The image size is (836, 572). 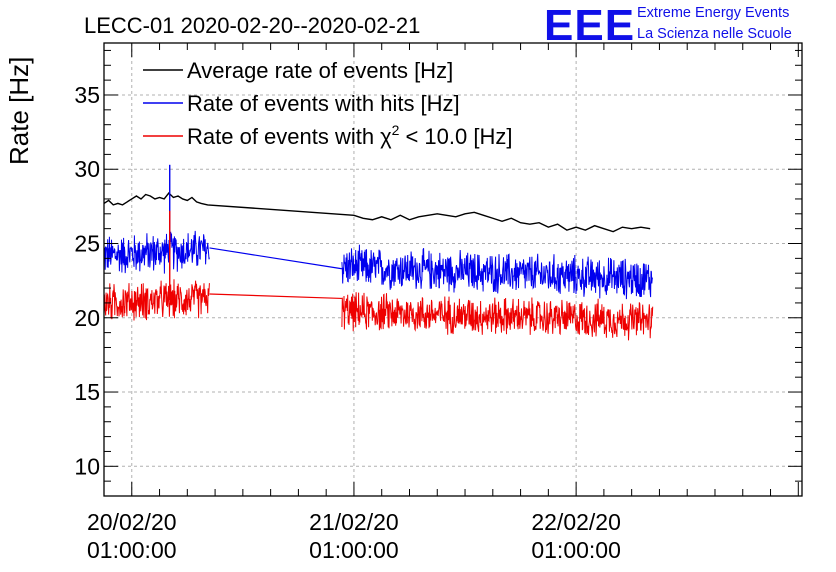 What do you see at coordinates (458, 136) in the screenshot?
I see `legend-chi2-suffix: < 10.0 [Hz]` at bounding box center [458, 136].